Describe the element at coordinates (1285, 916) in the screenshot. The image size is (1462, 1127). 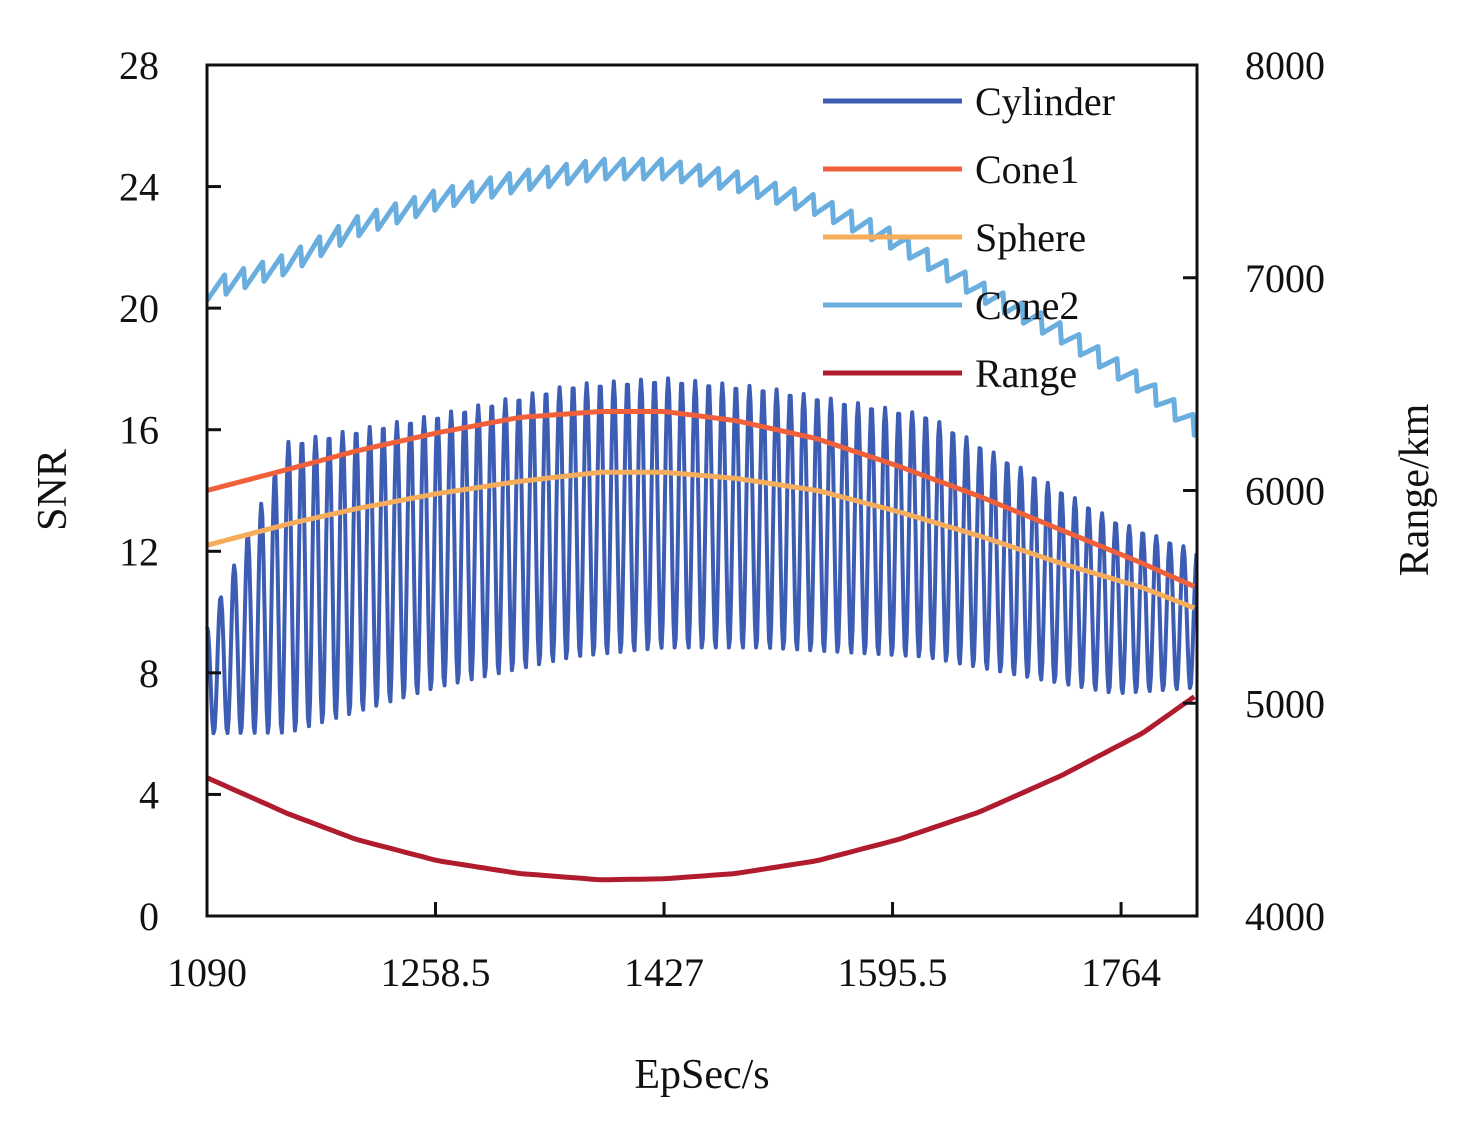
I see `y2-tick-label: 4000` at that location.